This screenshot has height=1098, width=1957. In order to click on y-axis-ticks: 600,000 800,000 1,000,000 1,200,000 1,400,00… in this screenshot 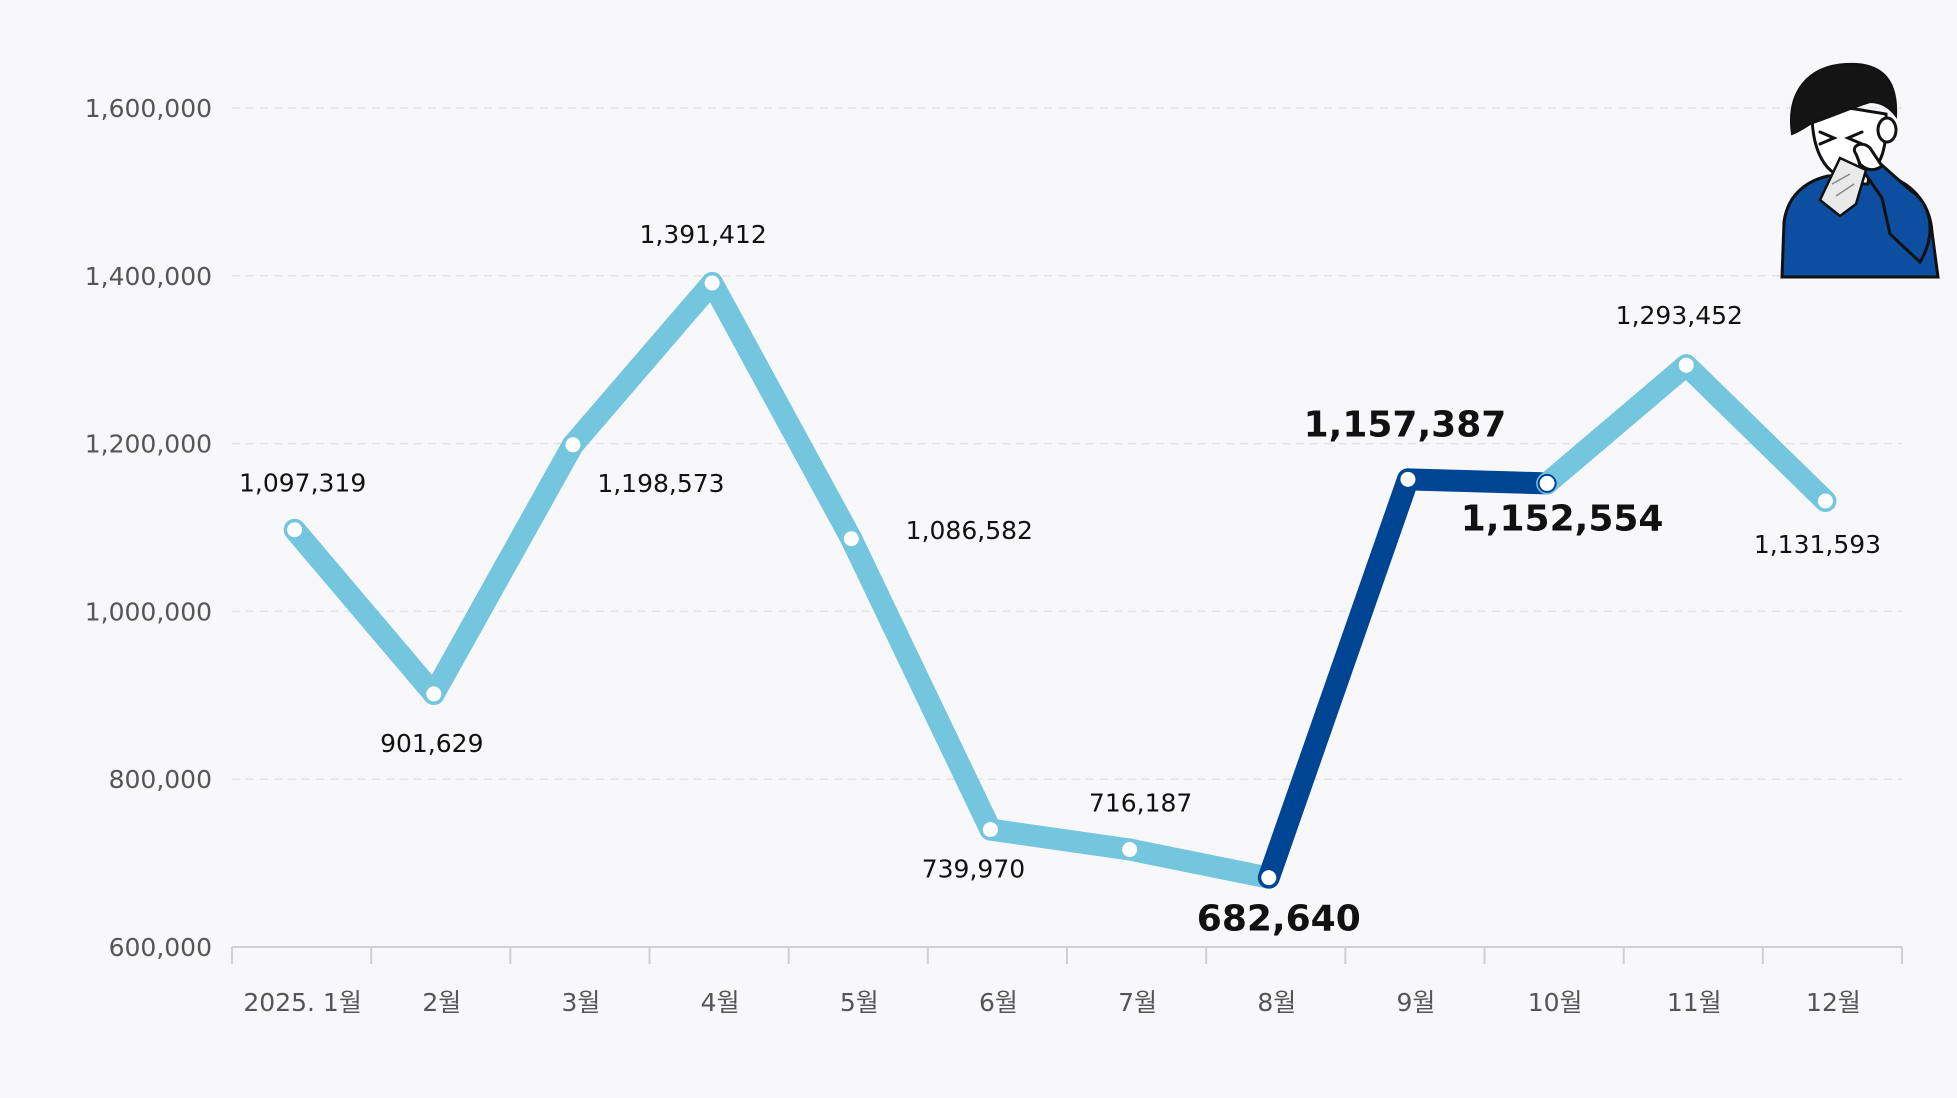, I will do `click(148, 528)`.